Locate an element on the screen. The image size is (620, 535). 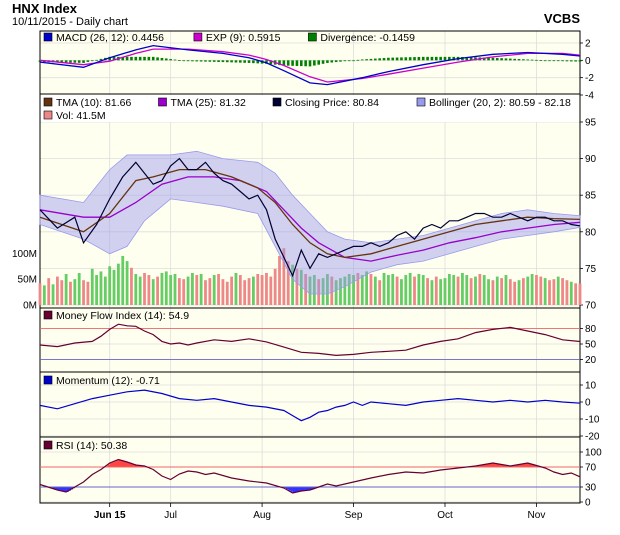
legend-label: MACD (26, 12): 0.4456 is located at coordinates (110, 38).